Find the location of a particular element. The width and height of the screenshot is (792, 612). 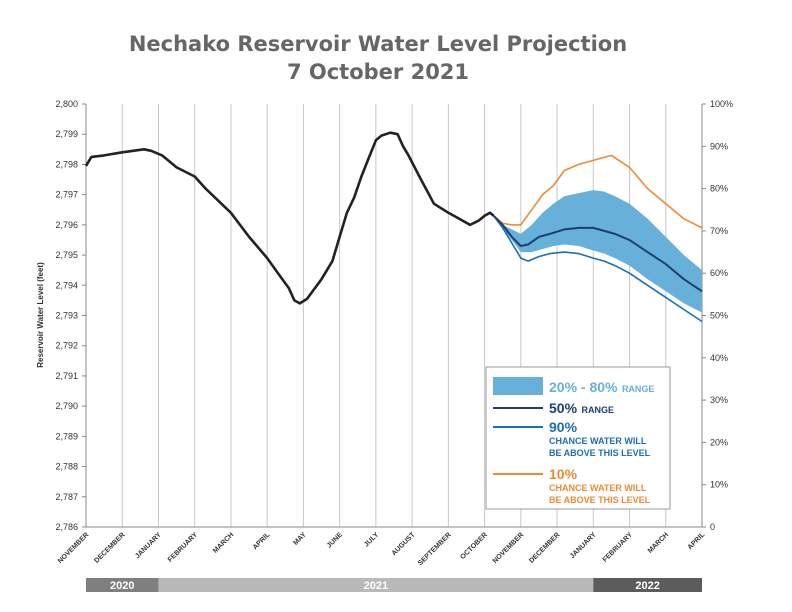

y2-tick-label: 30% is located at coordinates (719, 400).